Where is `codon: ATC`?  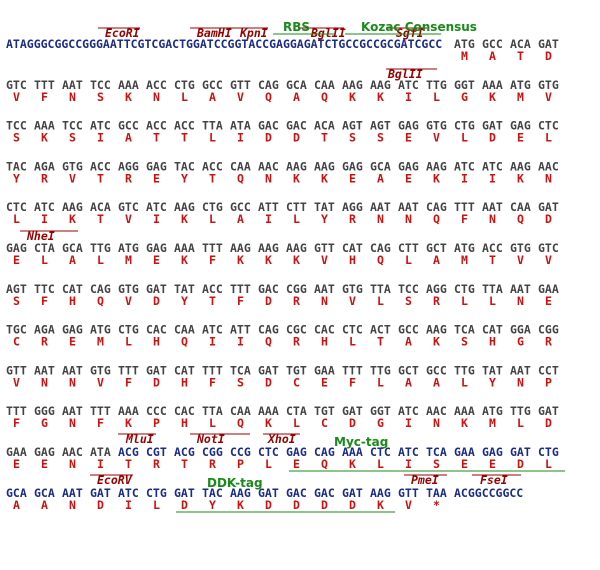
codon: ATC is located at coordinates (212, 330).